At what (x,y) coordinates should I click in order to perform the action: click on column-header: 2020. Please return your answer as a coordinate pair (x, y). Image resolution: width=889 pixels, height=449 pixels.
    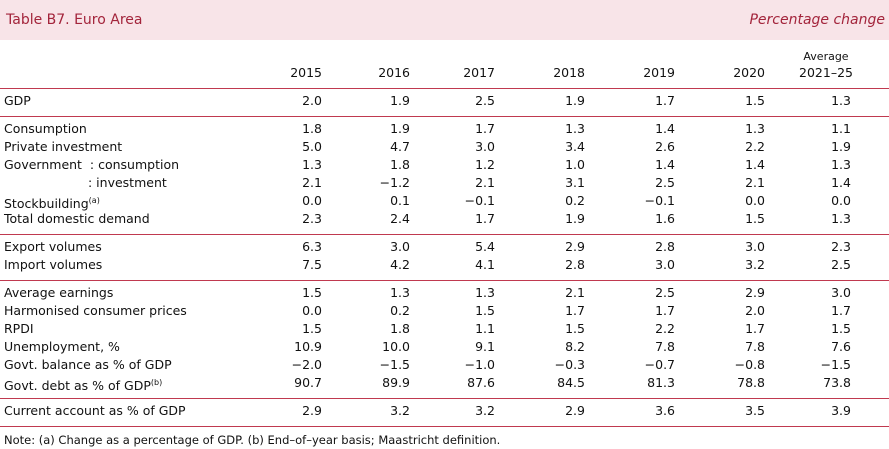
    Looking at the image, I should click on (749, 72).